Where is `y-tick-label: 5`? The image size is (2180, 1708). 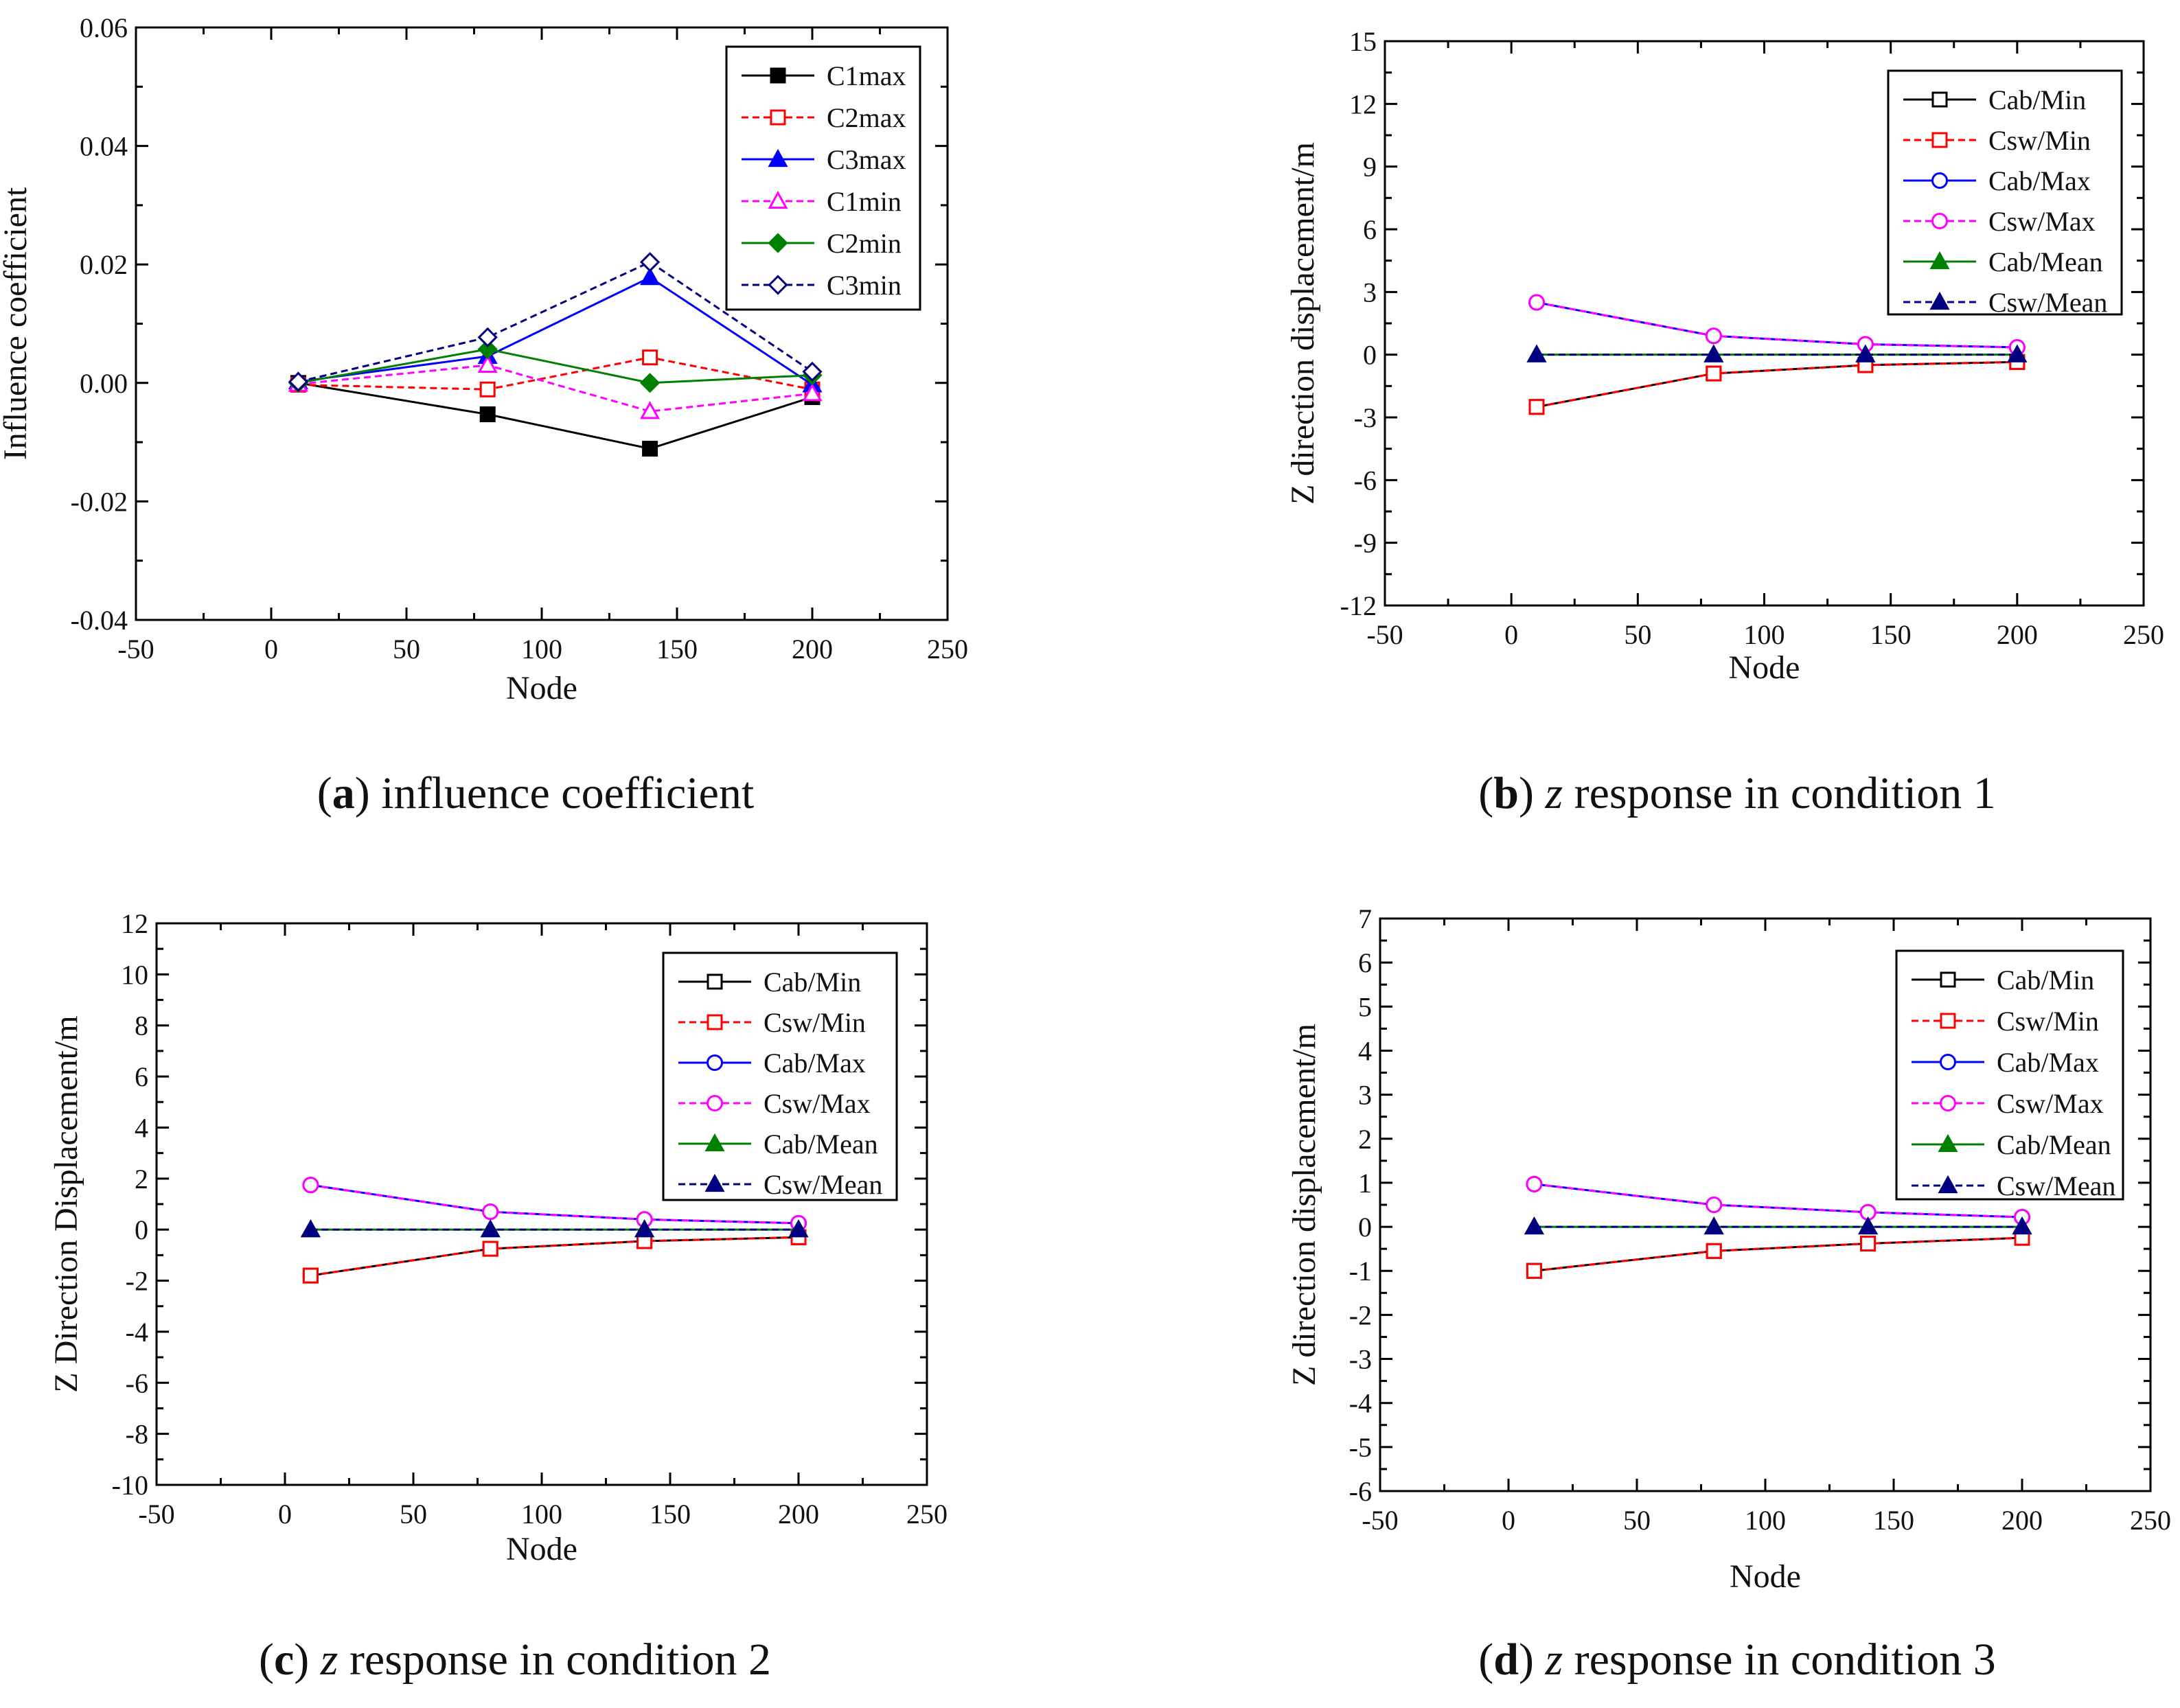
y-tick-label: 5 is located at coordinates (1365, 1006).